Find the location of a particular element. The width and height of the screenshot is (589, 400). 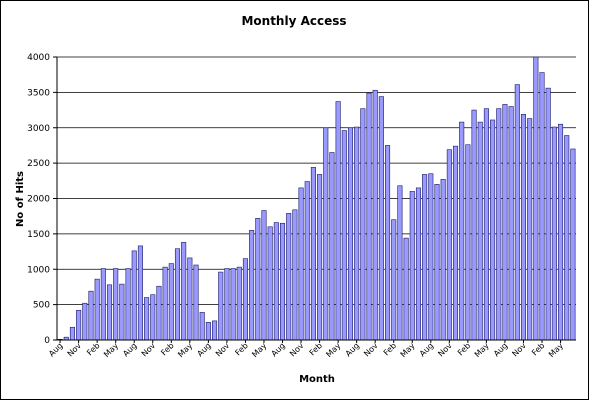

y-tick-label: 1500 is located at coordinates (38, 235).